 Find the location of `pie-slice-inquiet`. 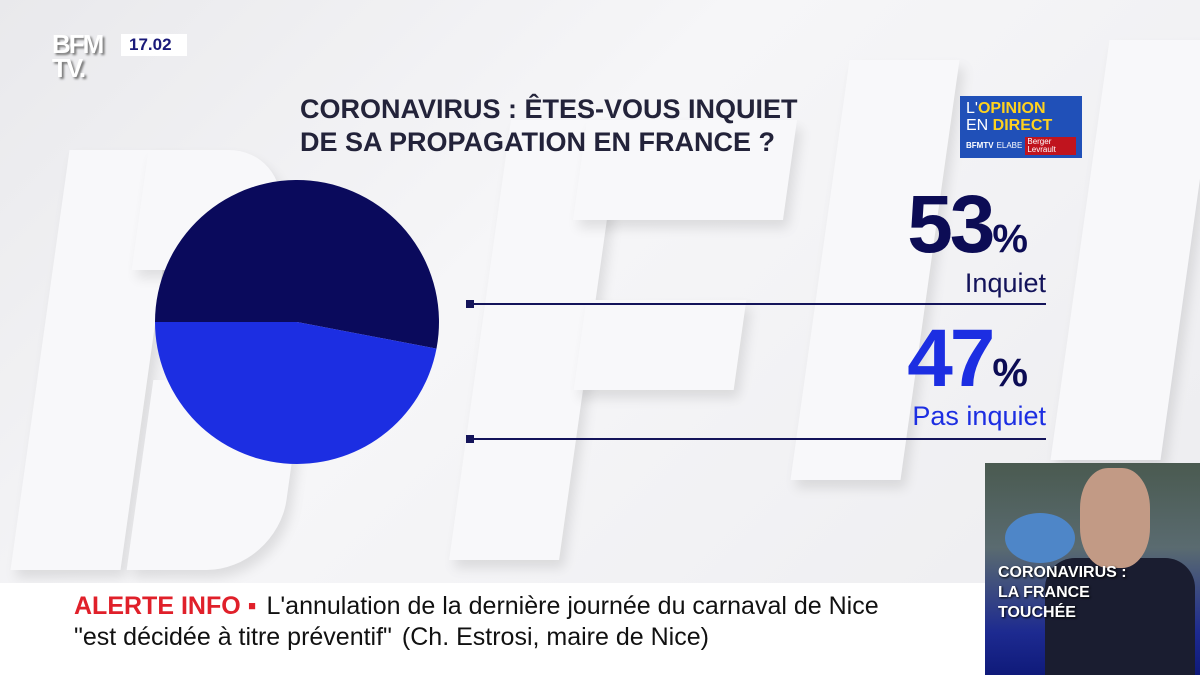

pie-slice-inquiet is located at coordinates (297, 264).